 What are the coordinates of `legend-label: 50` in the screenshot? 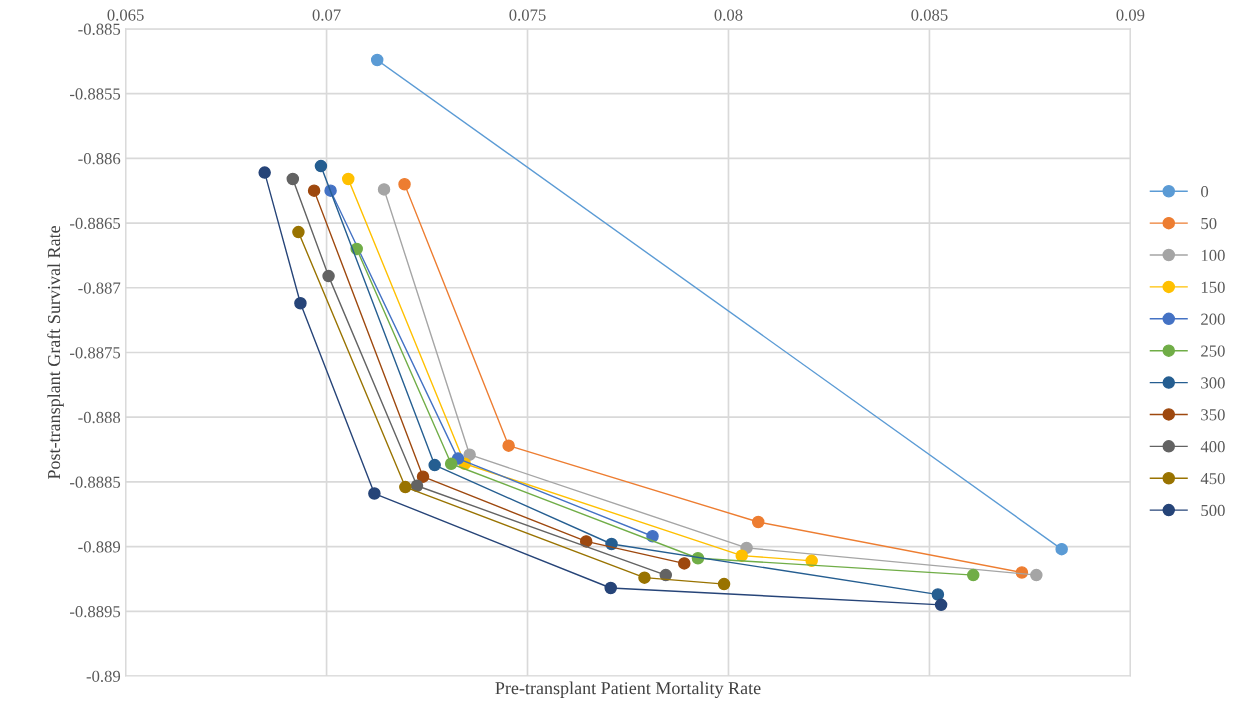 It's located at (1209, 223).